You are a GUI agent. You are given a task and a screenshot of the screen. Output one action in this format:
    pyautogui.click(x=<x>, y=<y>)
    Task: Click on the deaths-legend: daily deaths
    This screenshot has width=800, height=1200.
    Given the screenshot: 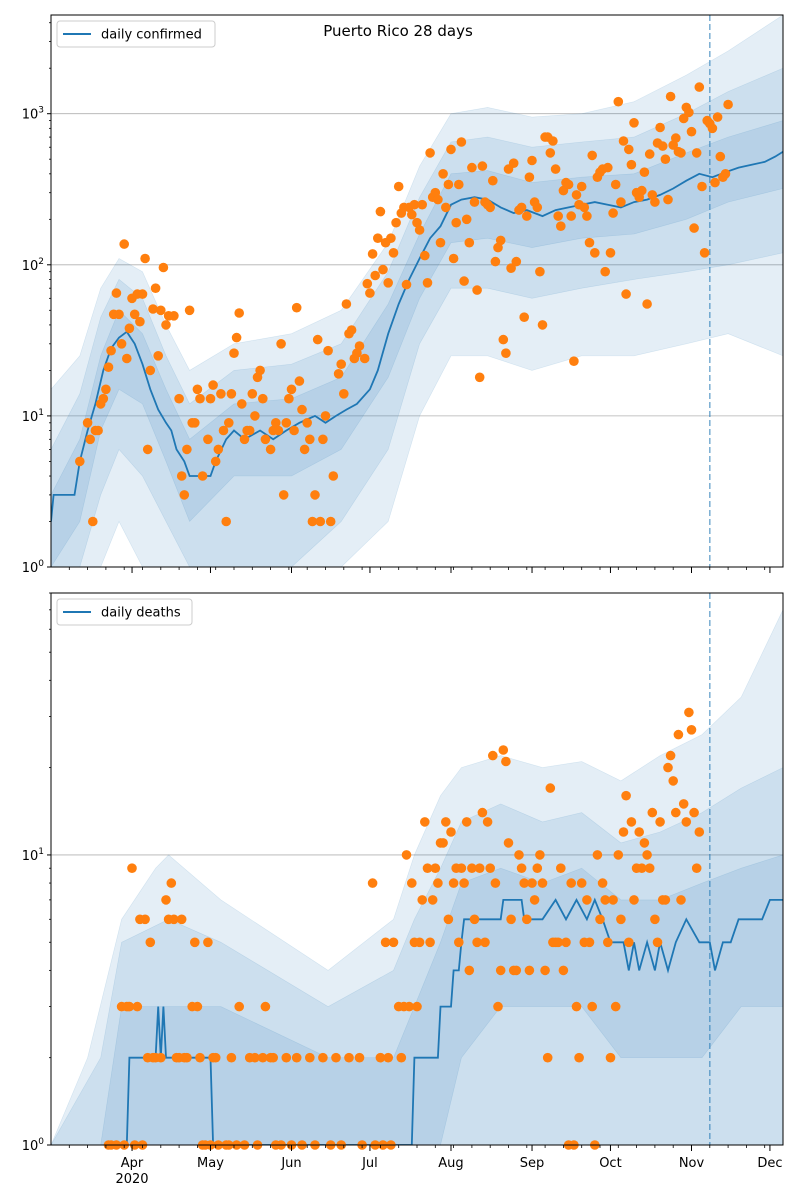 What is the action you would take?
    pyautogui.click(x=124, y=612)
    